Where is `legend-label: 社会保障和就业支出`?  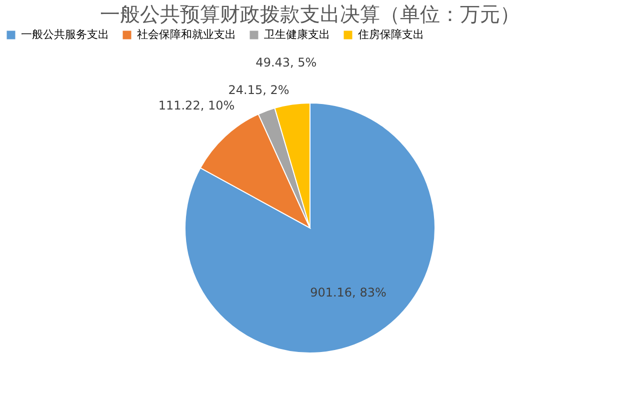 legend-label: 社会保障和就业支出 is located at coordinates (186, 34).